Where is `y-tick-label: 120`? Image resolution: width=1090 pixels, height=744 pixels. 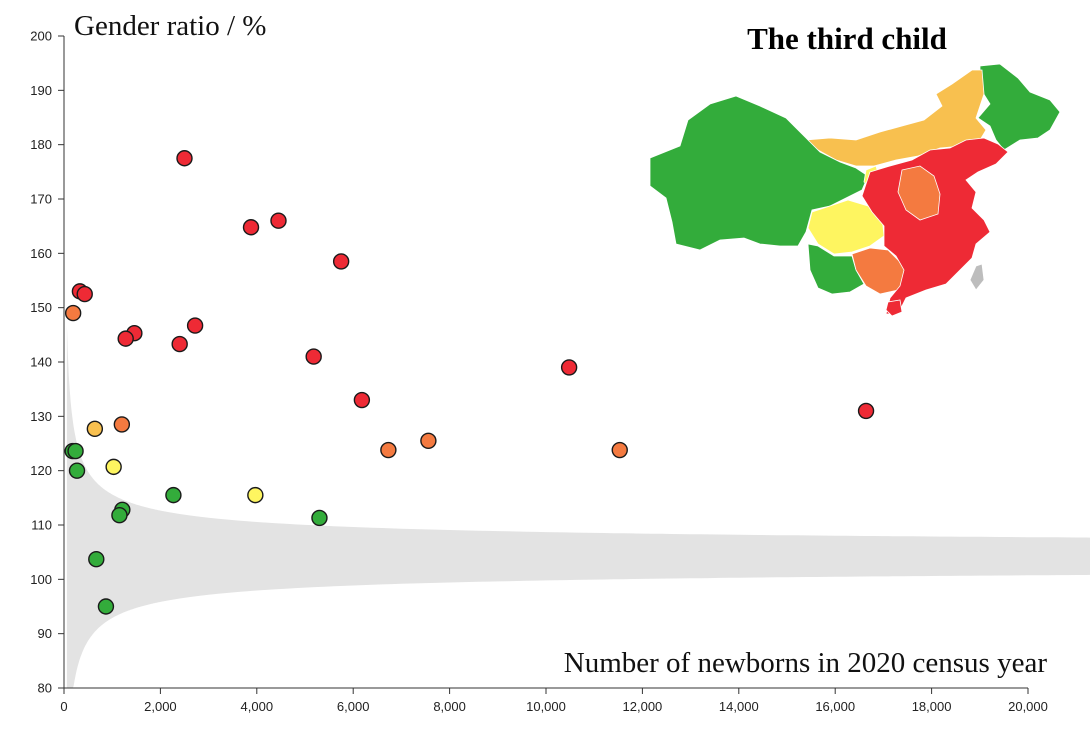
y-tick-label: 120 is located at coordinates (41, 470).